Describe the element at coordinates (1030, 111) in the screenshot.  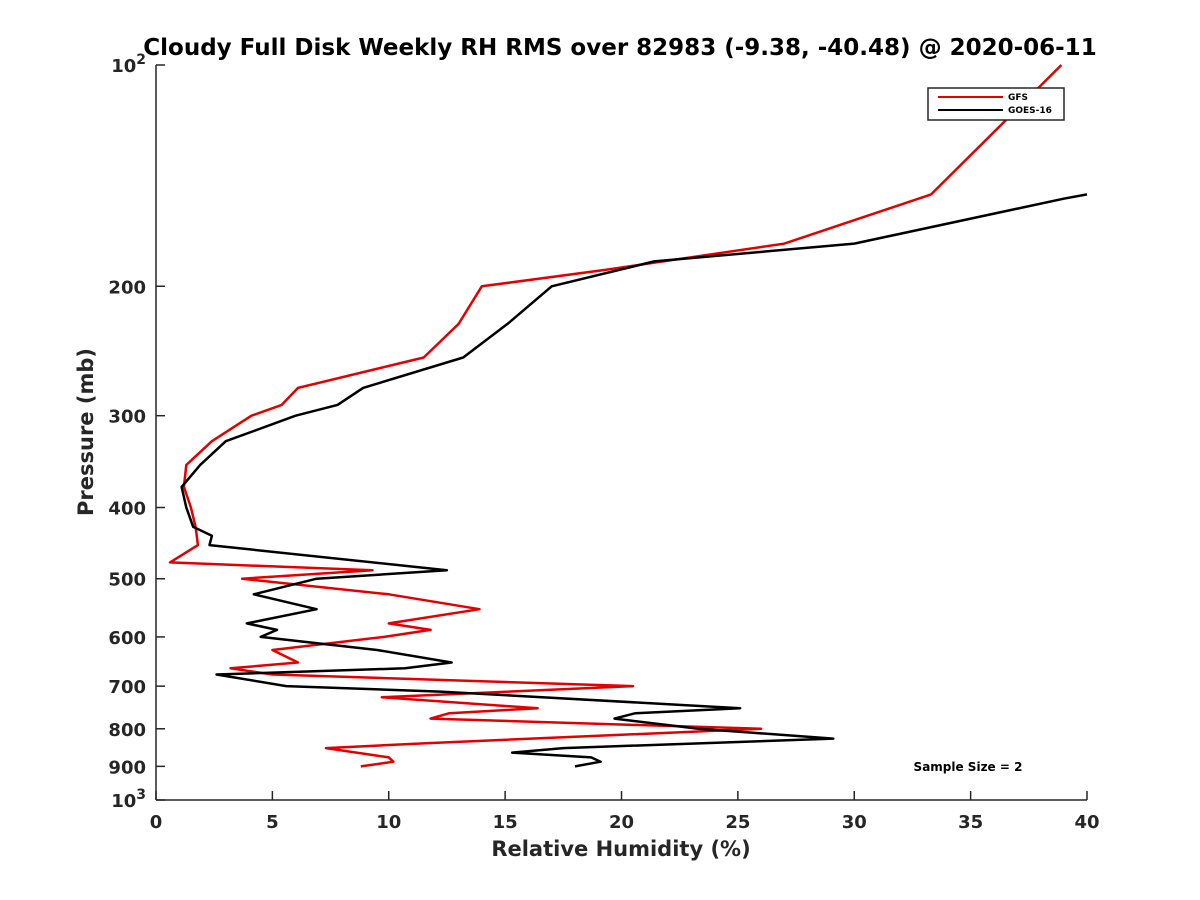
I see `legend-label-goes16: GOES-16` at that location.